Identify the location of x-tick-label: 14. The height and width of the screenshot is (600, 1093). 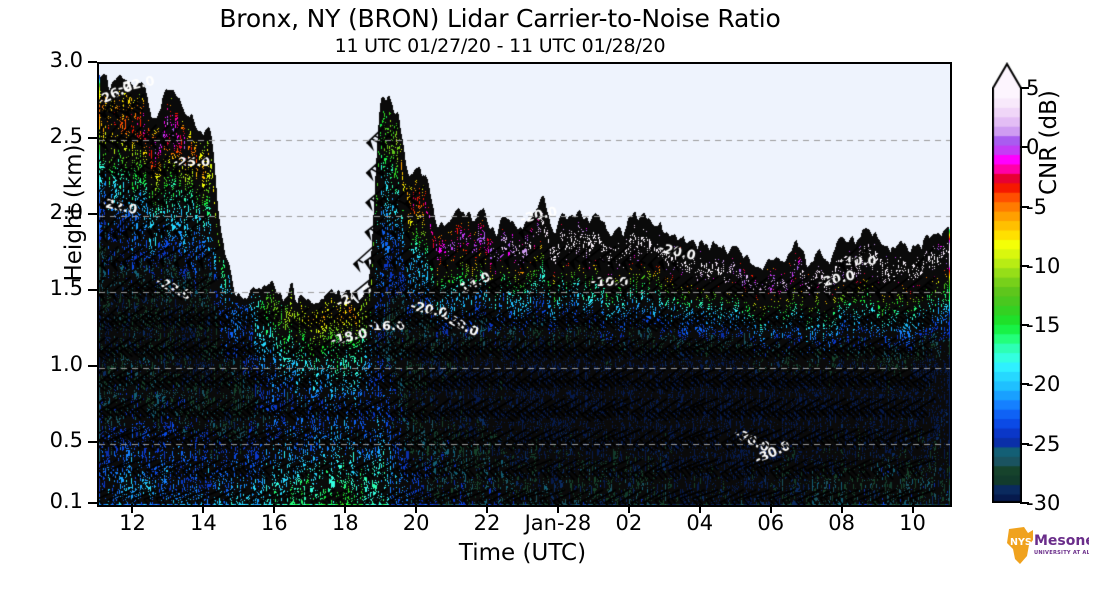
(203, 523).